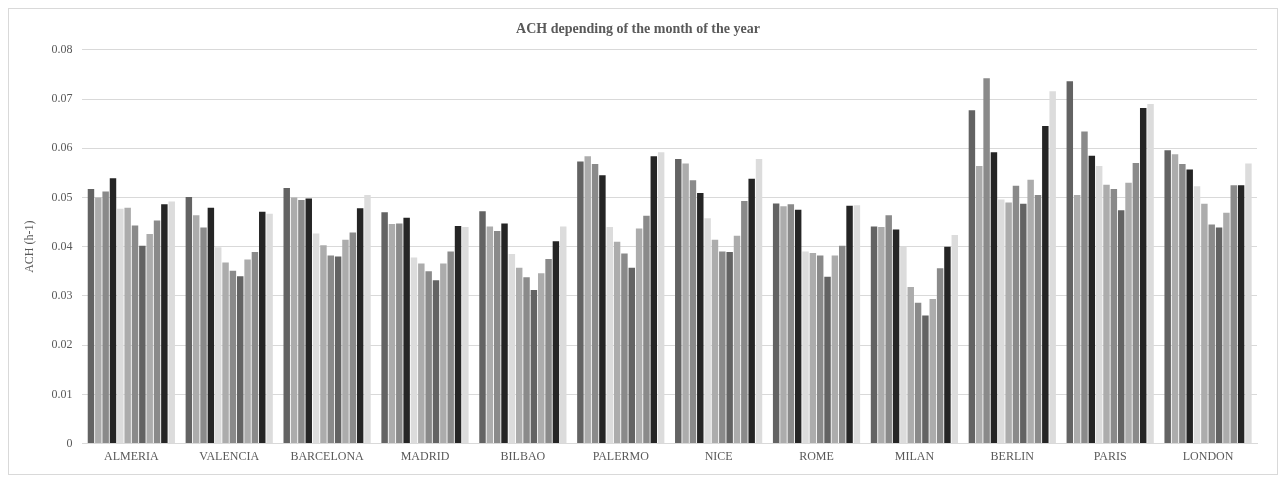 The width and height of the screenshot is (1286, 483). I want to click on y-tick-label: 0.07, so click(62, 98).